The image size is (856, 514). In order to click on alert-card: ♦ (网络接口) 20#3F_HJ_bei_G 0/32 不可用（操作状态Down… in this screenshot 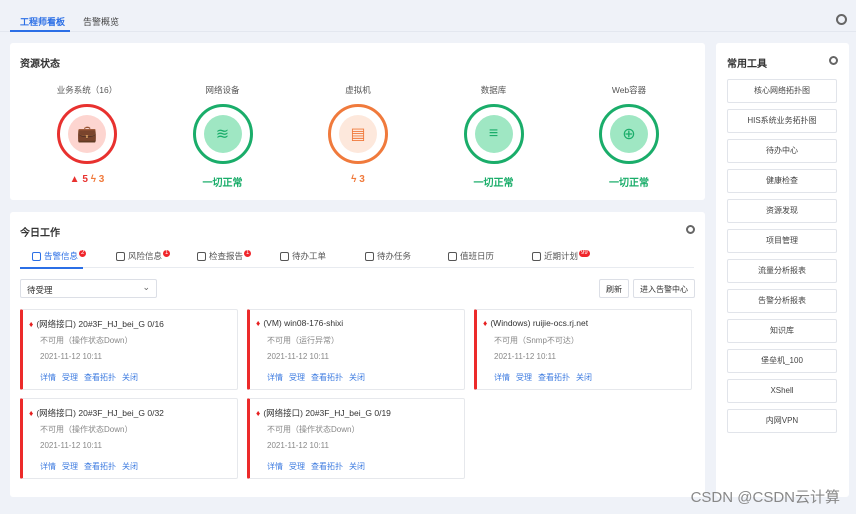, I will do `click(129, 438)`.